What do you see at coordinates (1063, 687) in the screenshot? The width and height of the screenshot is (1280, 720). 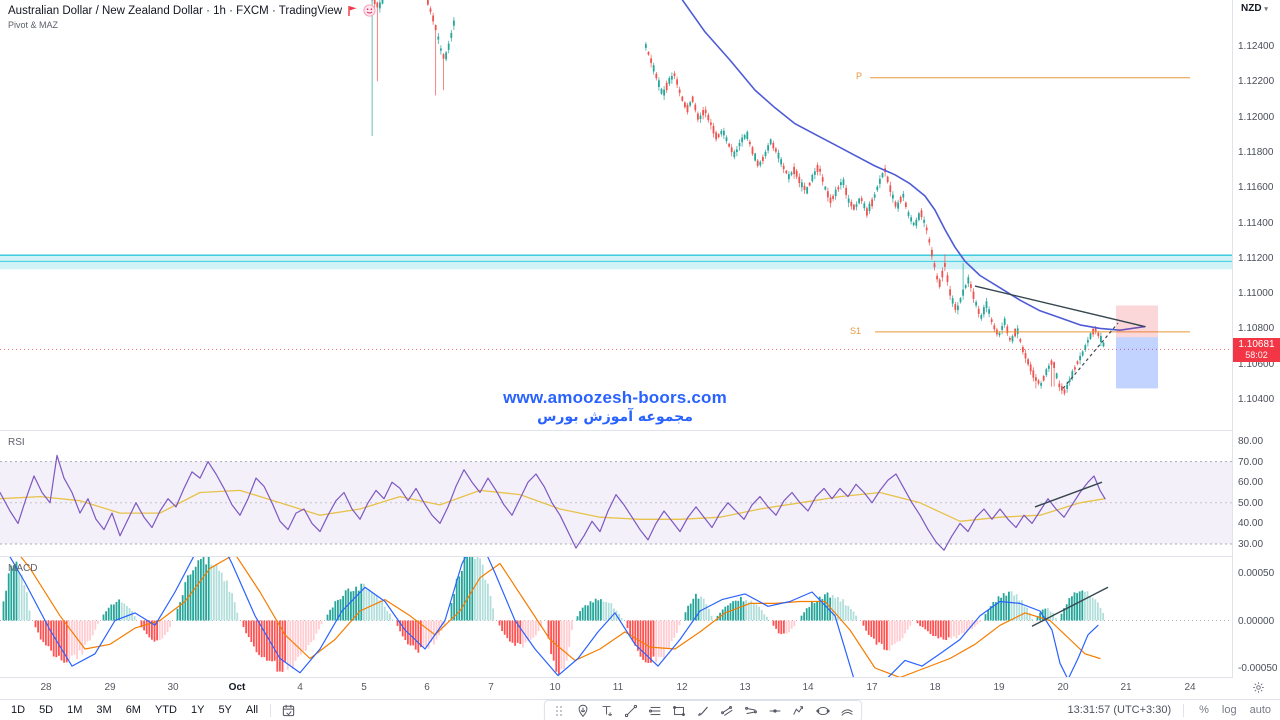 I see `time-axis-label: 20` at bounding box center [1063, 687].